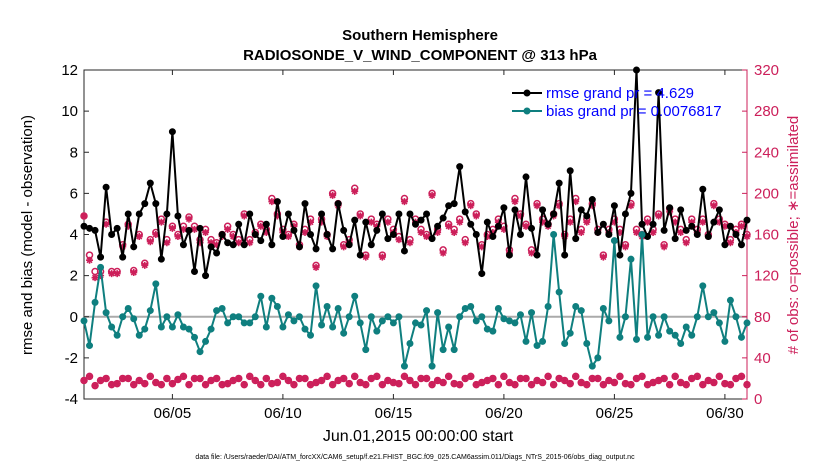  I want to click on y-tick-label-right-2: 80, so click(762, 317).